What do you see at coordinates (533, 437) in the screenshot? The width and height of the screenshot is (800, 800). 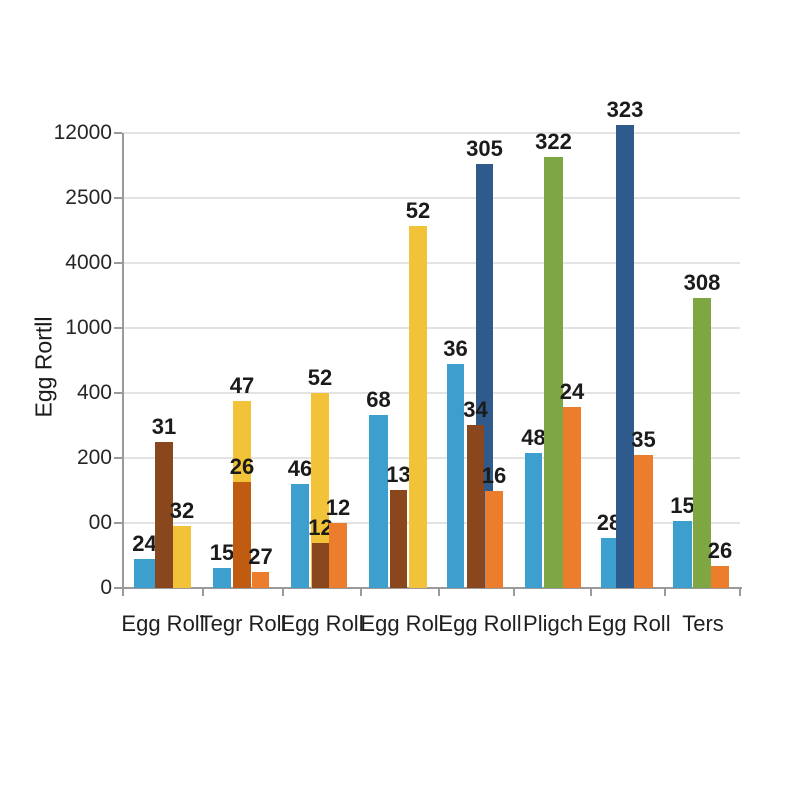 I see `bar-value-label: 48` at bounding box center [533, 437].